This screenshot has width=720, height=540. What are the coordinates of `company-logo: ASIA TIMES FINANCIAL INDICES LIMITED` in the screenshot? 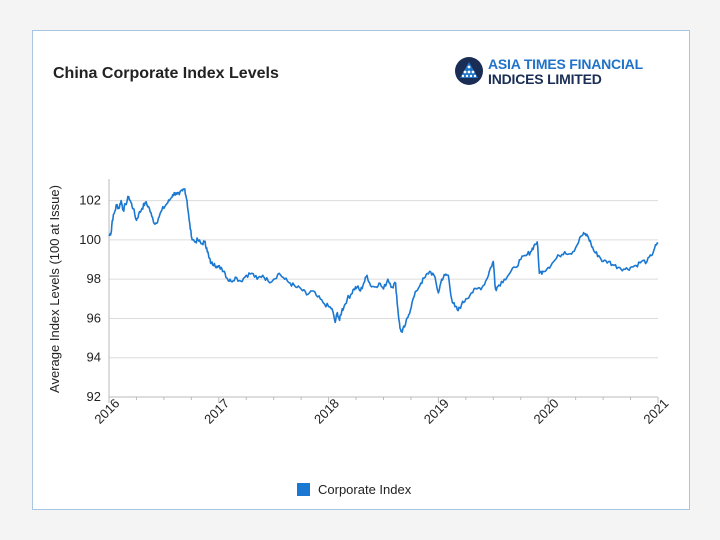 It's located at (559, 73).